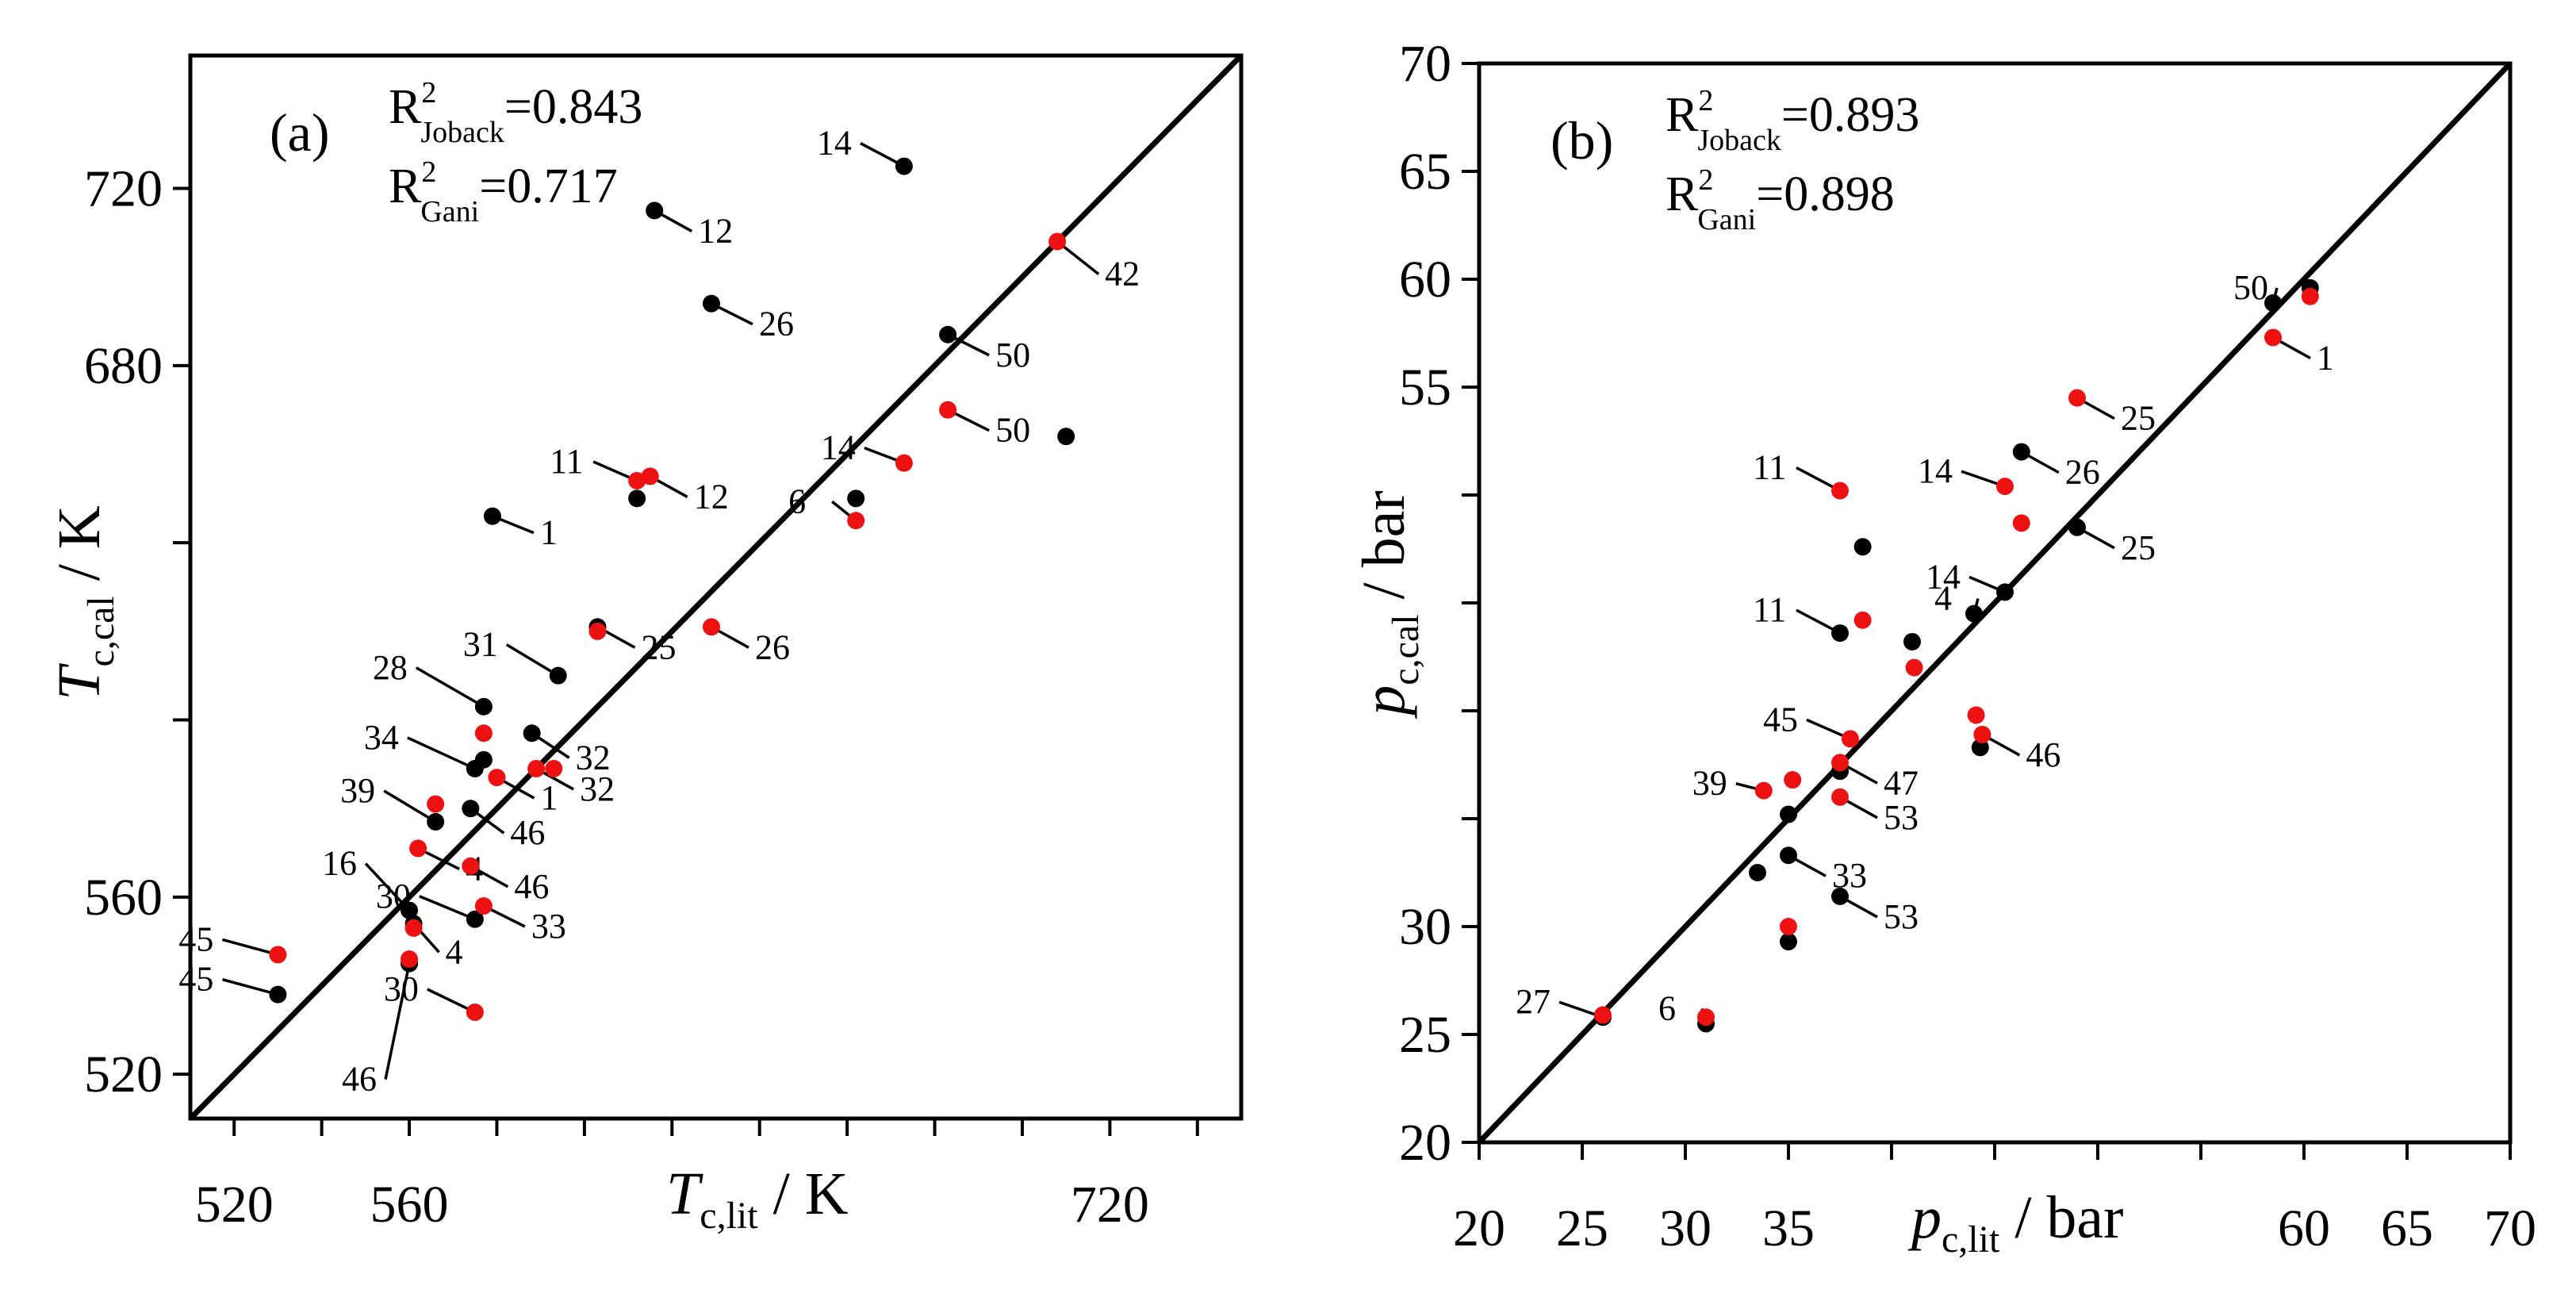 The height and width of the screenshot is (1301, 2576). Describe the element at coordinates (503, 191) in the screenshot. I see `r2-gani-a: R2 Gani=0.717` at that location.